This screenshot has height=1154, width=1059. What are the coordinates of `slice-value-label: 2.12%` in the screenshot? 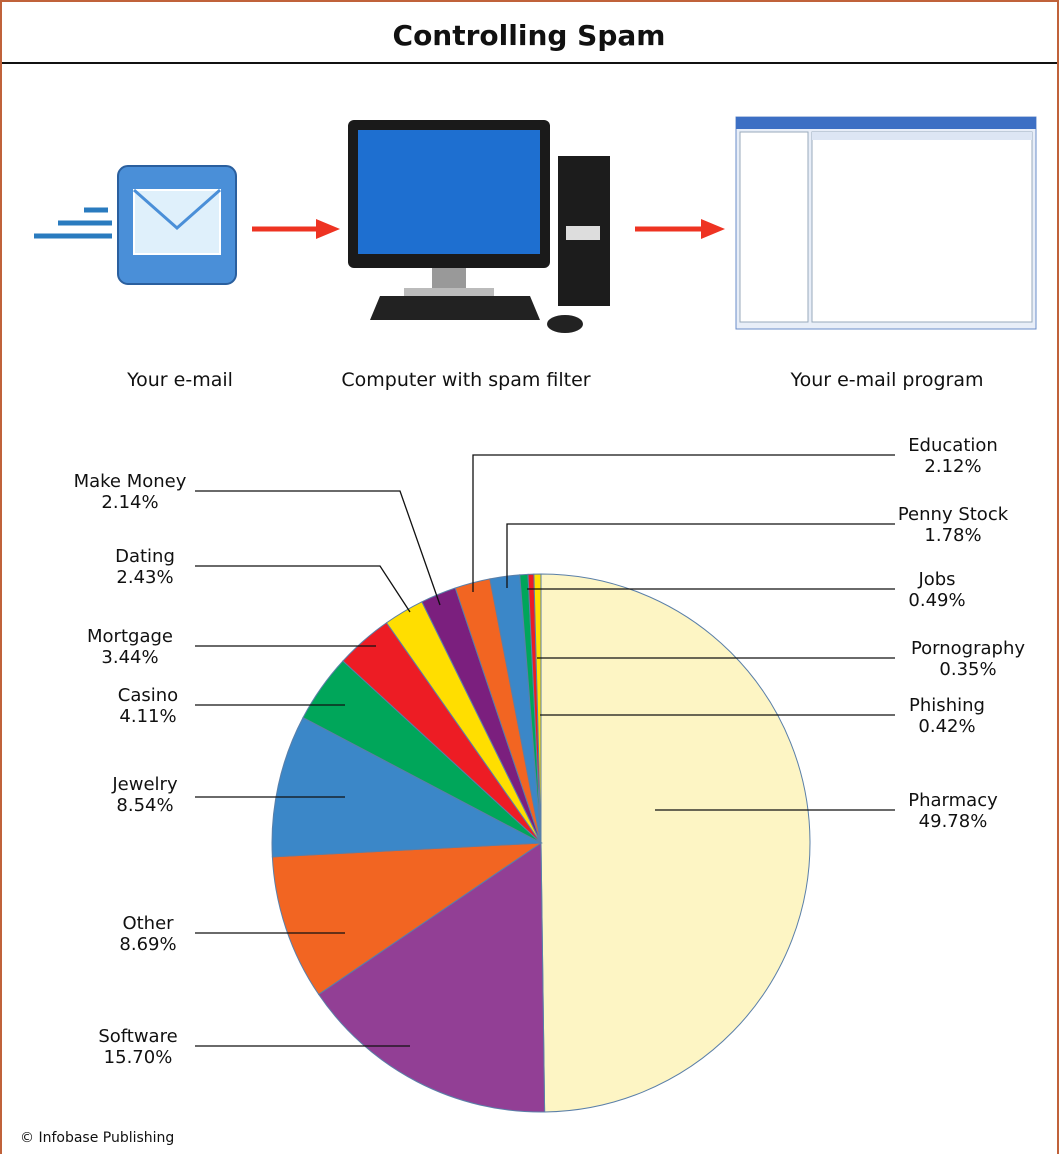 It's located at (952, 466).